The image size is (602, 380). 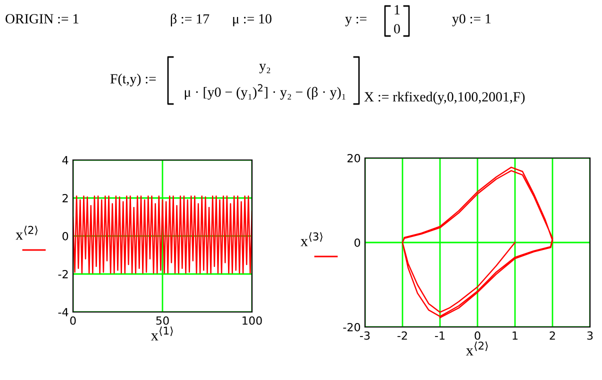 What do you see at coordinates (552, 335) in the screenshot?
I see `x-tick-label: 2` at bounding box center [552, 335].